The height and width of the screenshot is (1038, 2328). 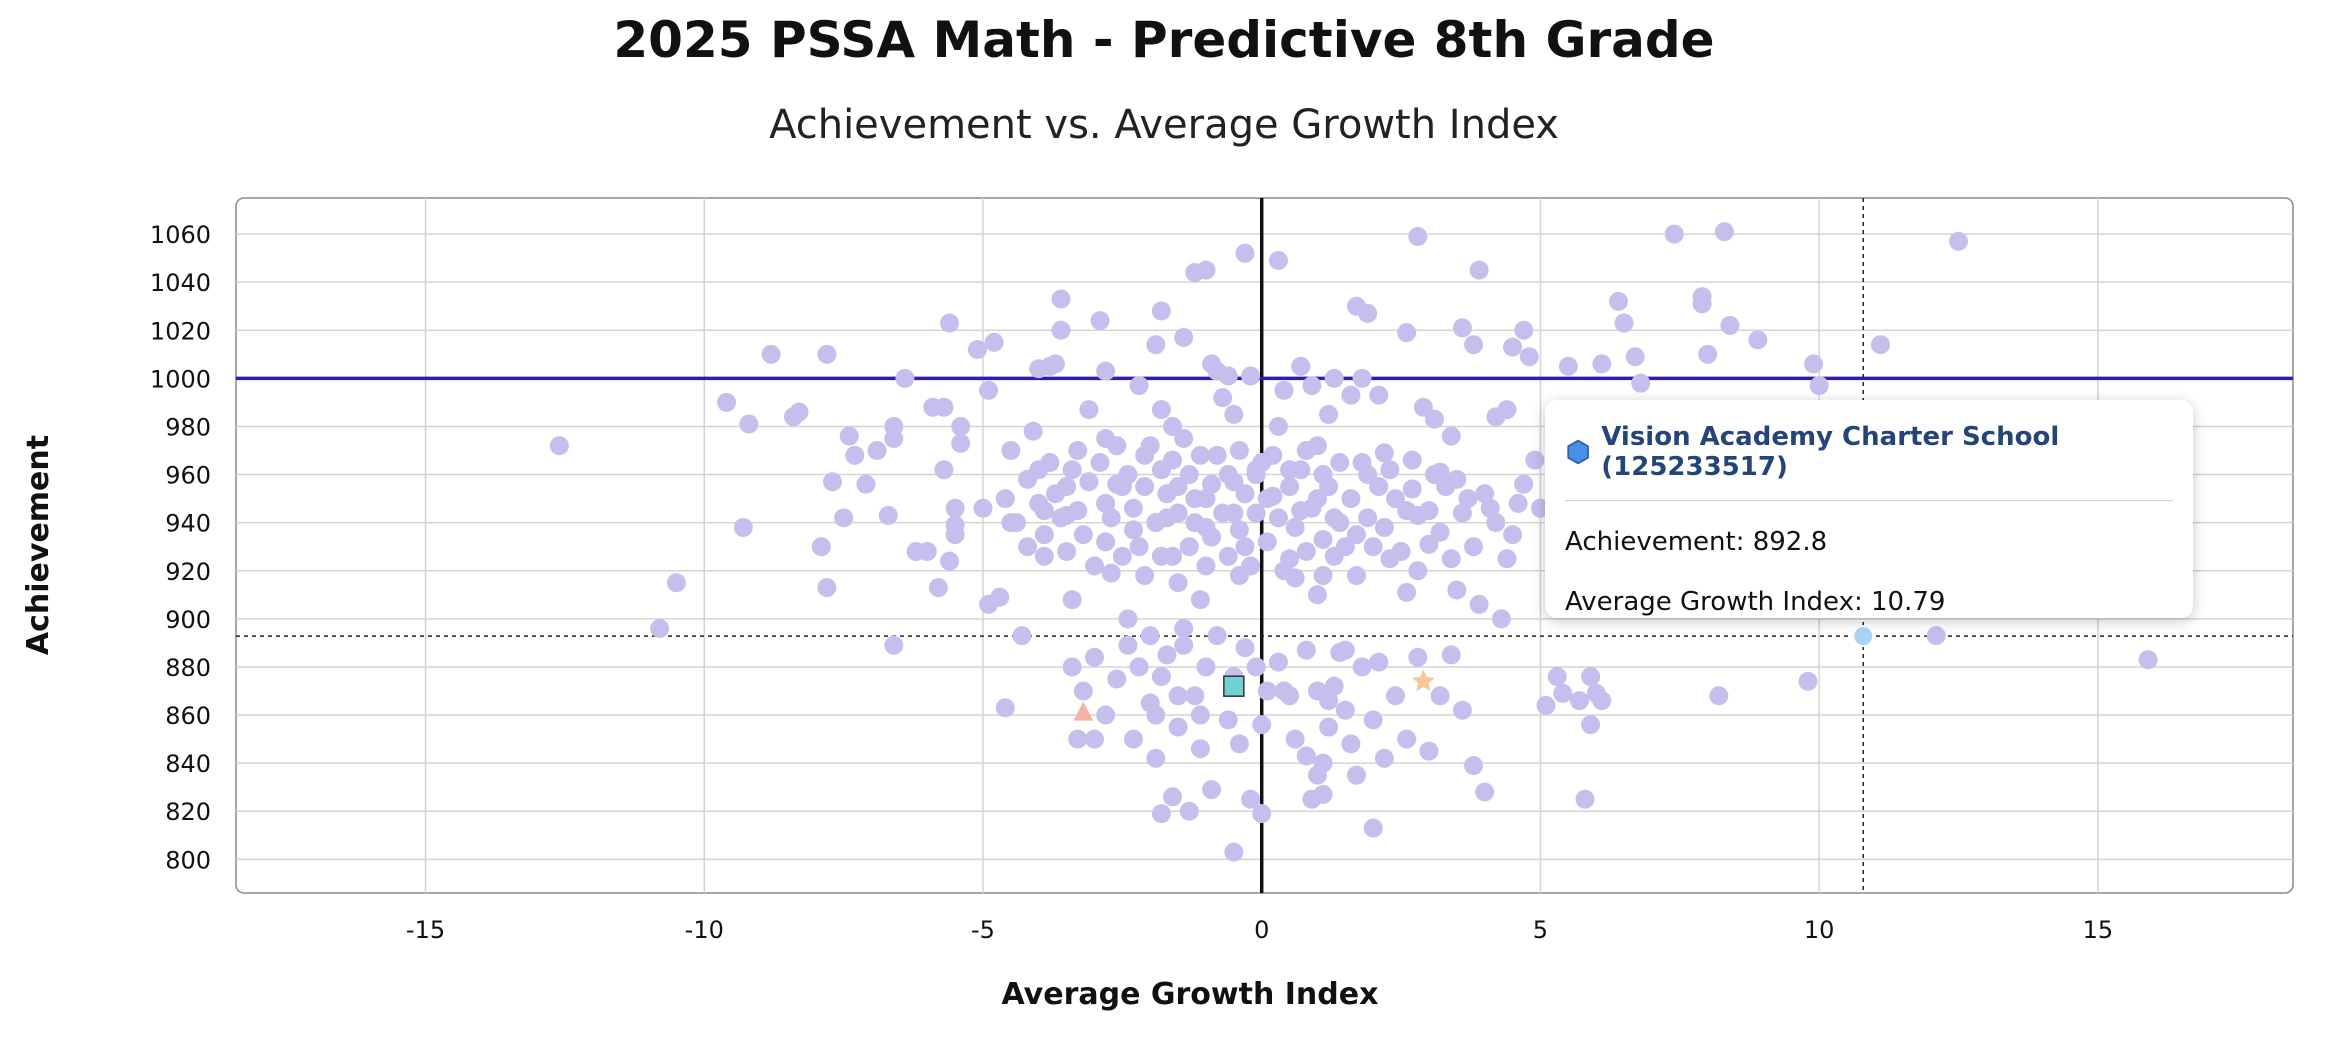 I want to click on y-tick-label: 1000, so click(x=180, y=379).